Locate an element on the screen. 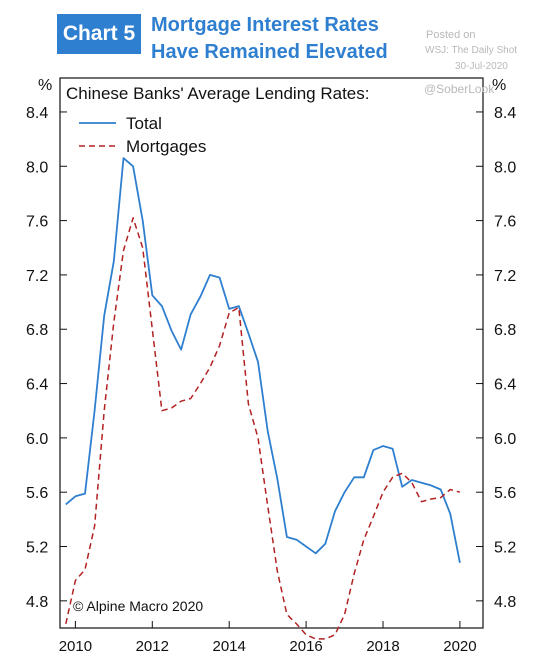  source-outlet: WSJ: The Daily Shot is located at coordinates (471, 50).